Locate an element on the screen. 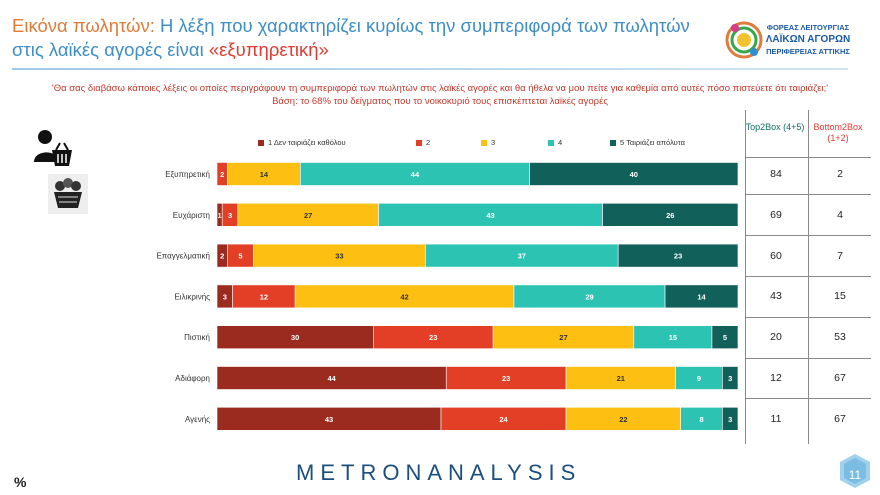 The height and width of the screenshot is (495, 880). page-number: 11 is located at coordinates (855, 475).